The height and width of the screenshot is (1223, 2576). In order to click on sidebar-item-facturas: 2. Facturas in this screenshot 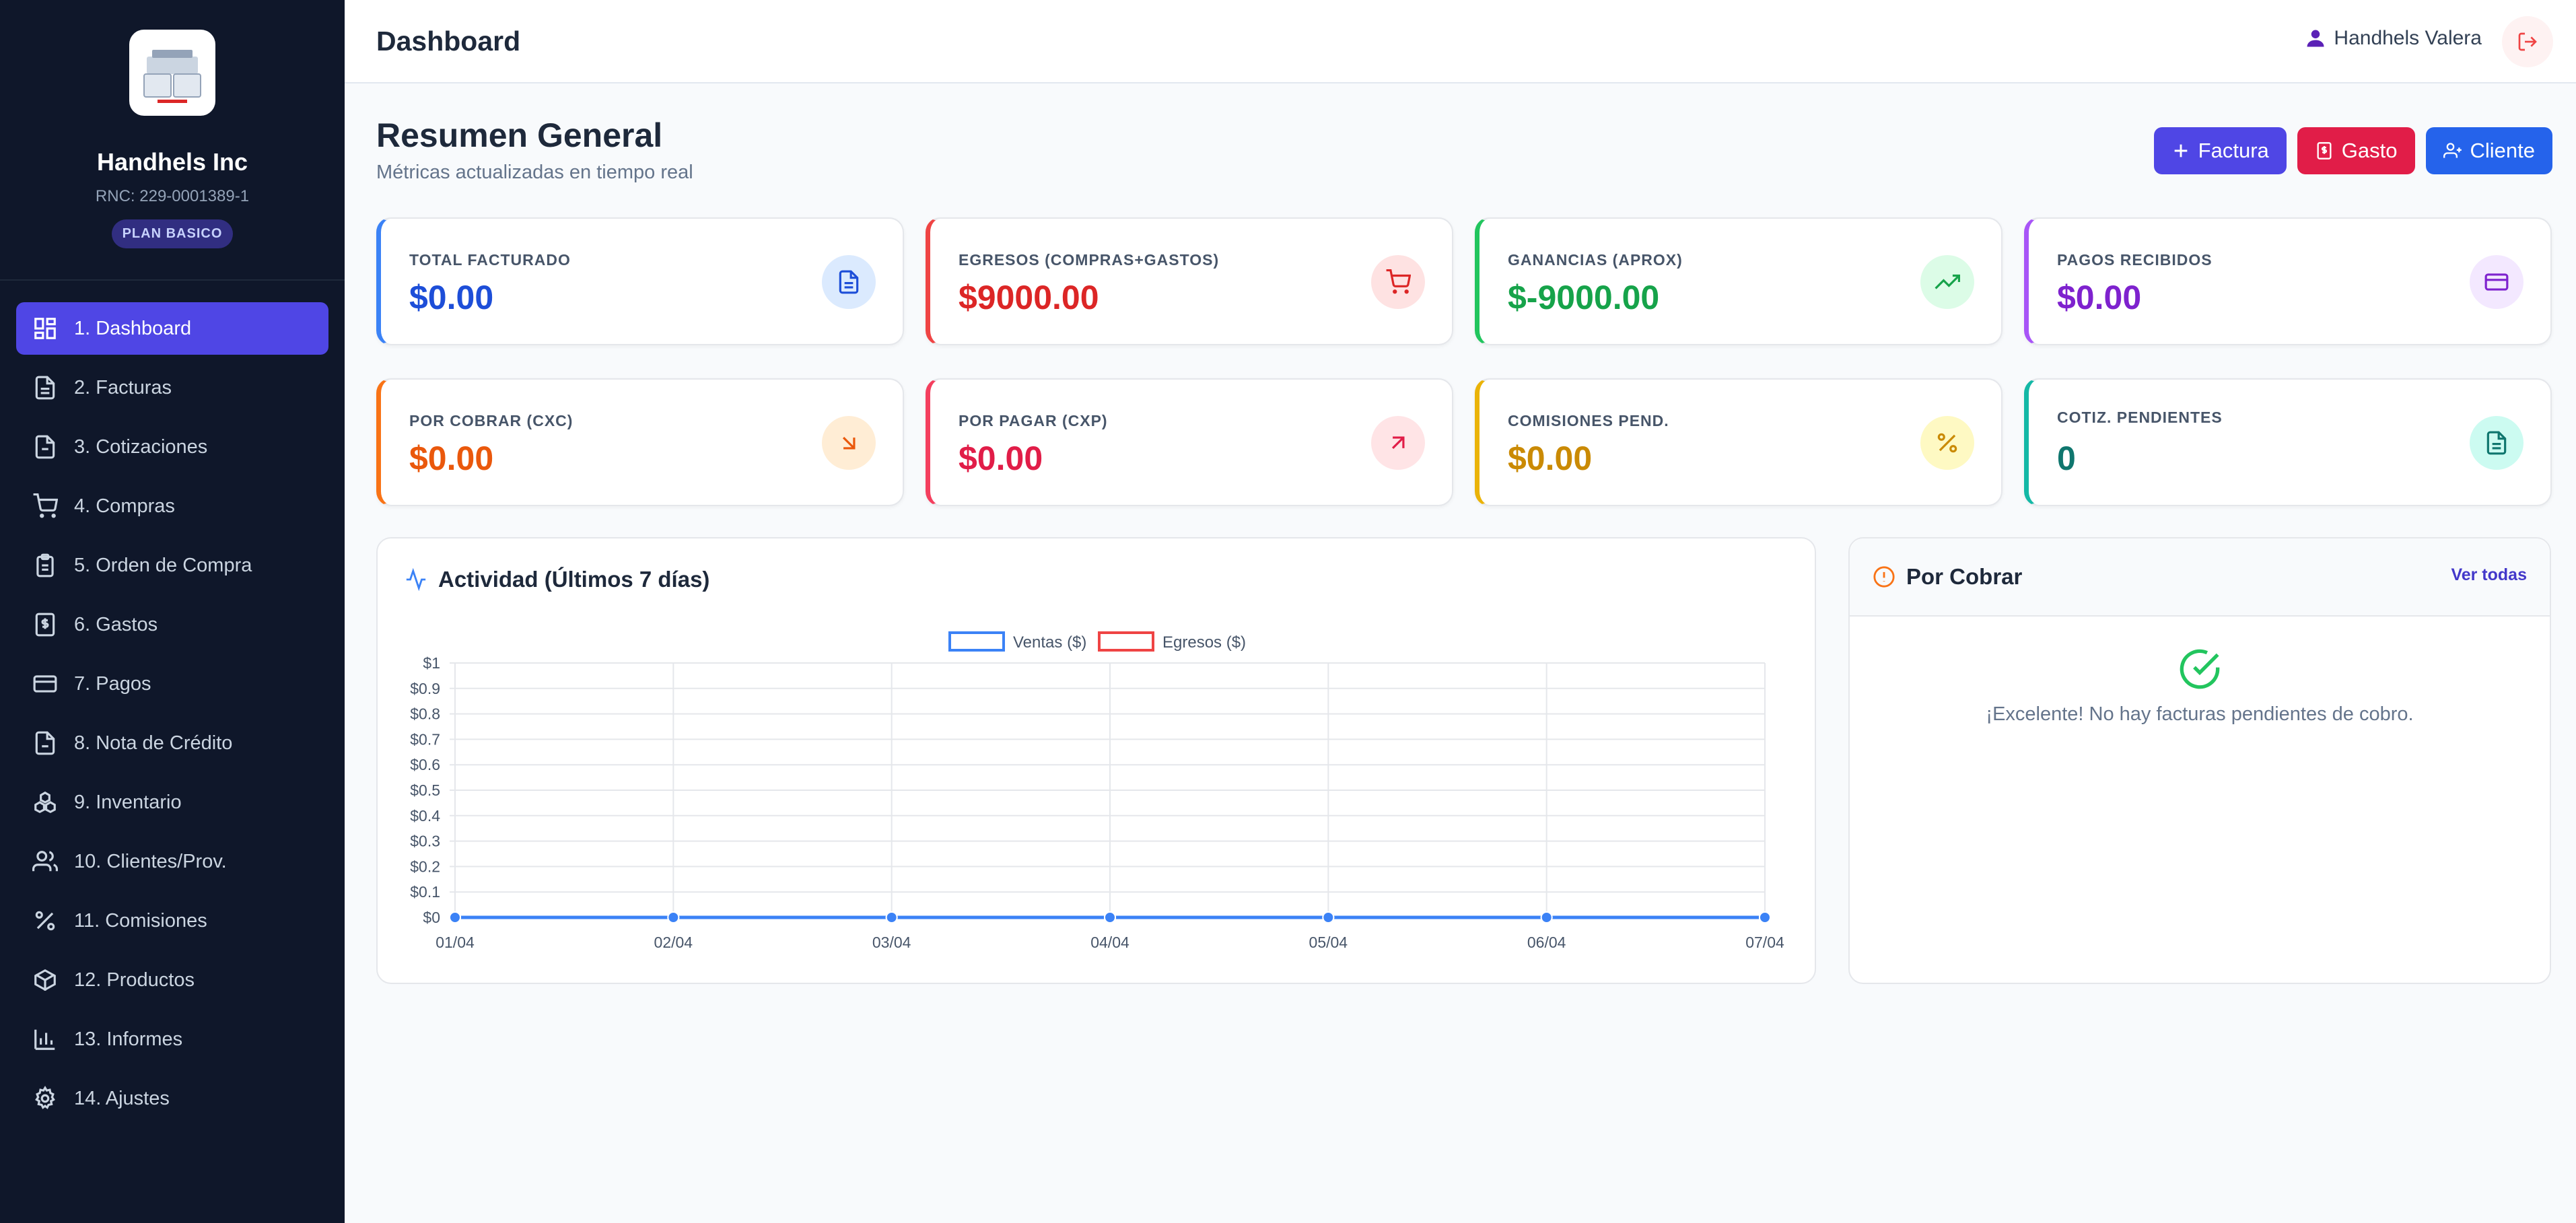, I will do `click(172, 387)`.